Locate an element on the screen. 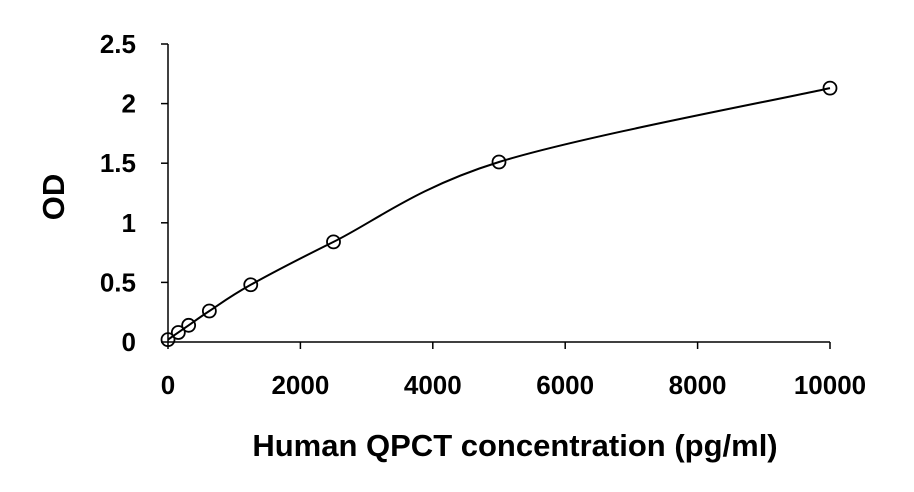 This screenshot has width=914, height=492. x-axis-ticks: 0 2000 4000 6000 8000 10000 is located at coordinates (513, 371).